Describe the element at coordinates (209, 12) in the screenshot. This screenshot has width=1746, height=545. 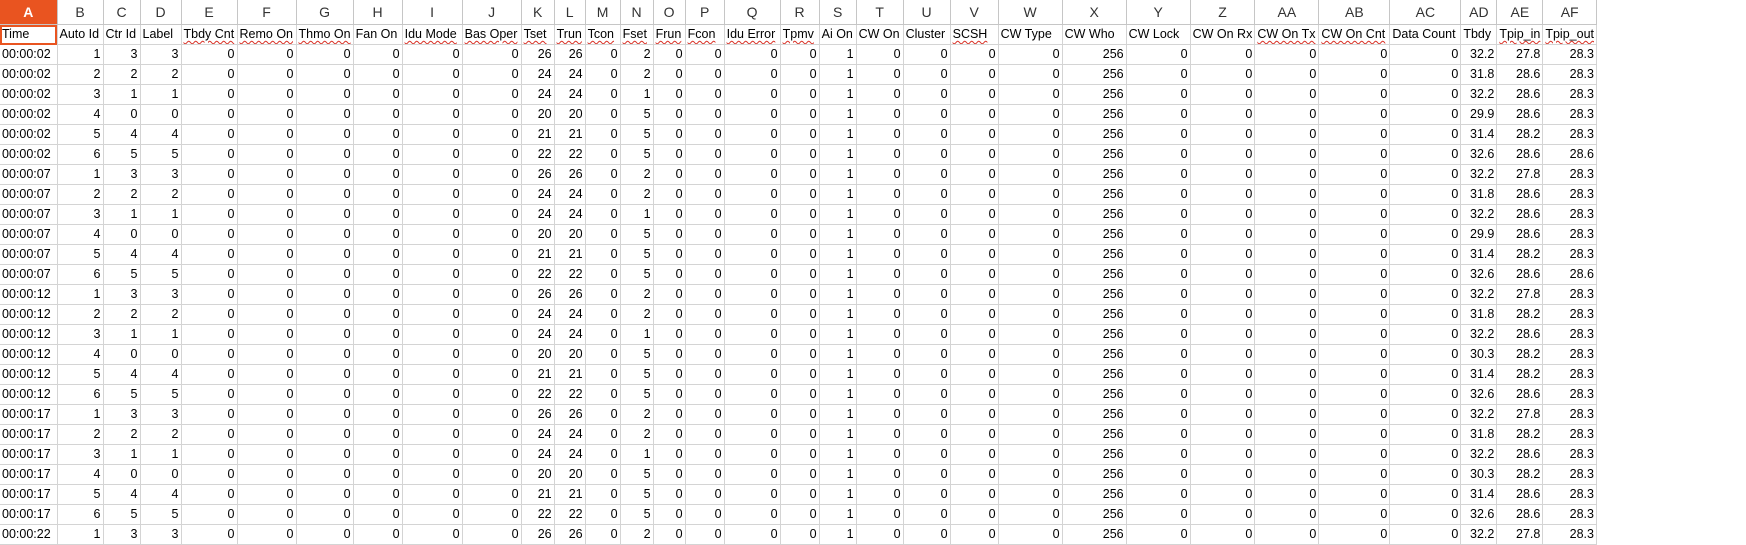
I see `column-header-e: E` at that location.